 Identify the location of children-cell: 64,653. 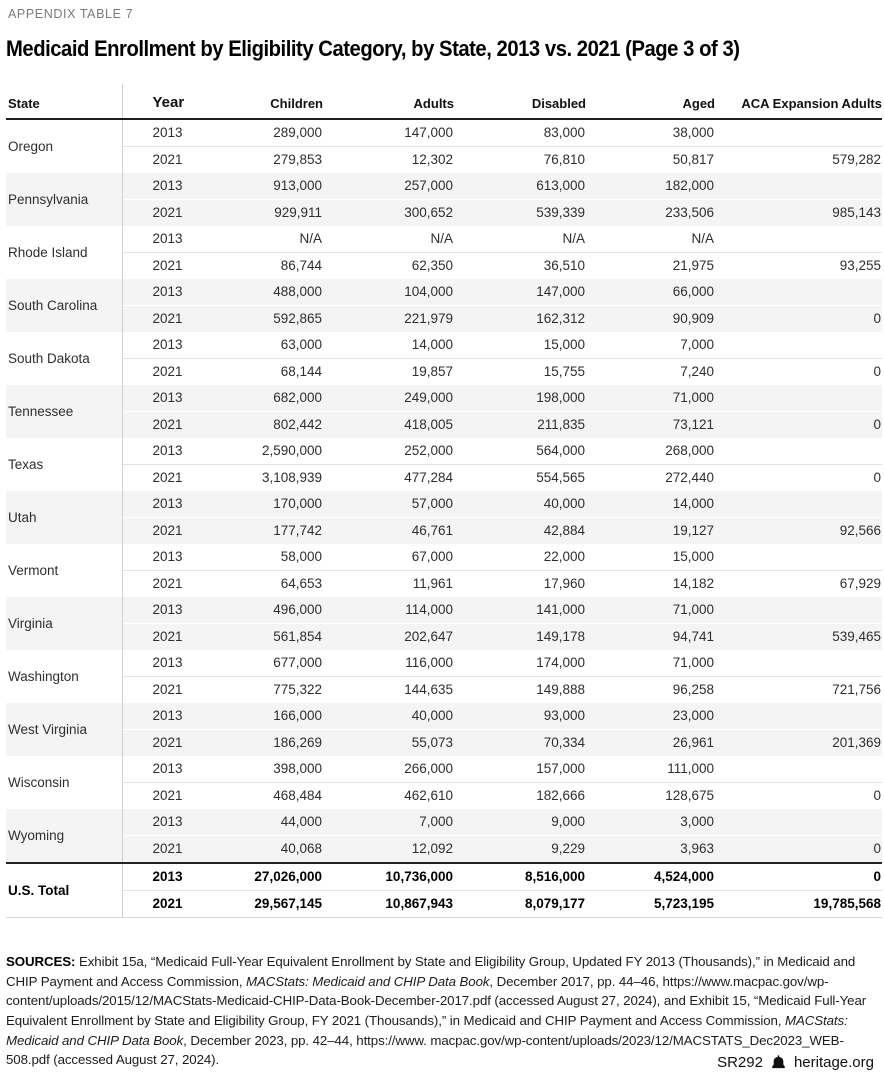
(301, 583).